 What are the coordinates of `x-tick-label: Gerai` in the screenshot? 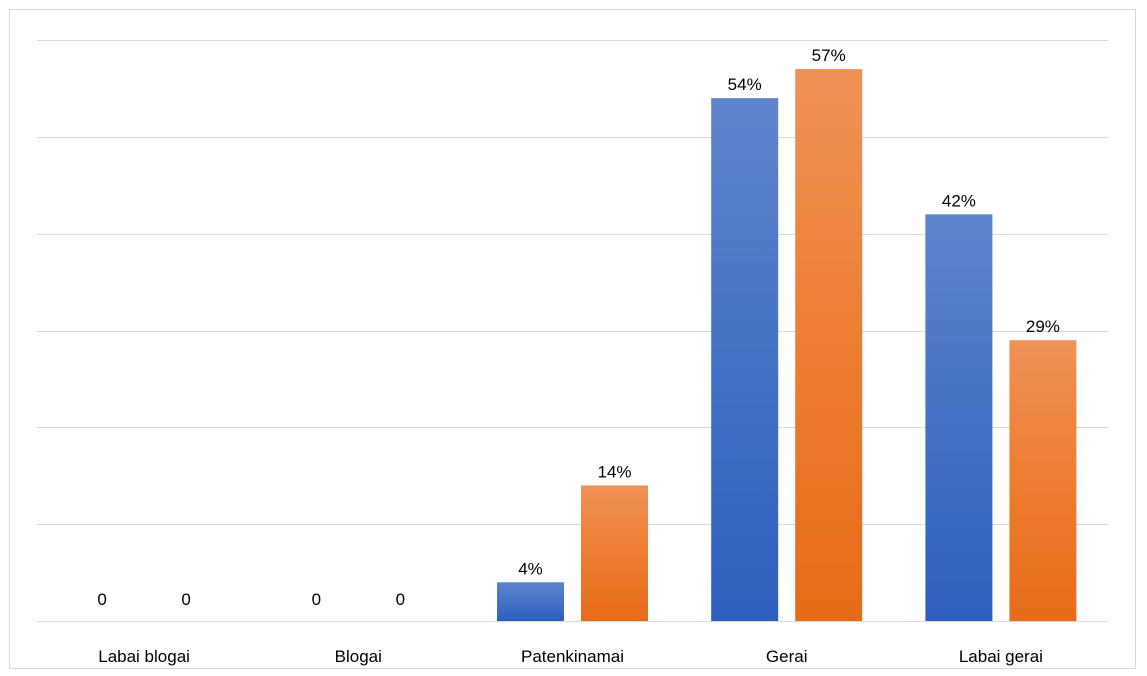 It's located at (787, 656).